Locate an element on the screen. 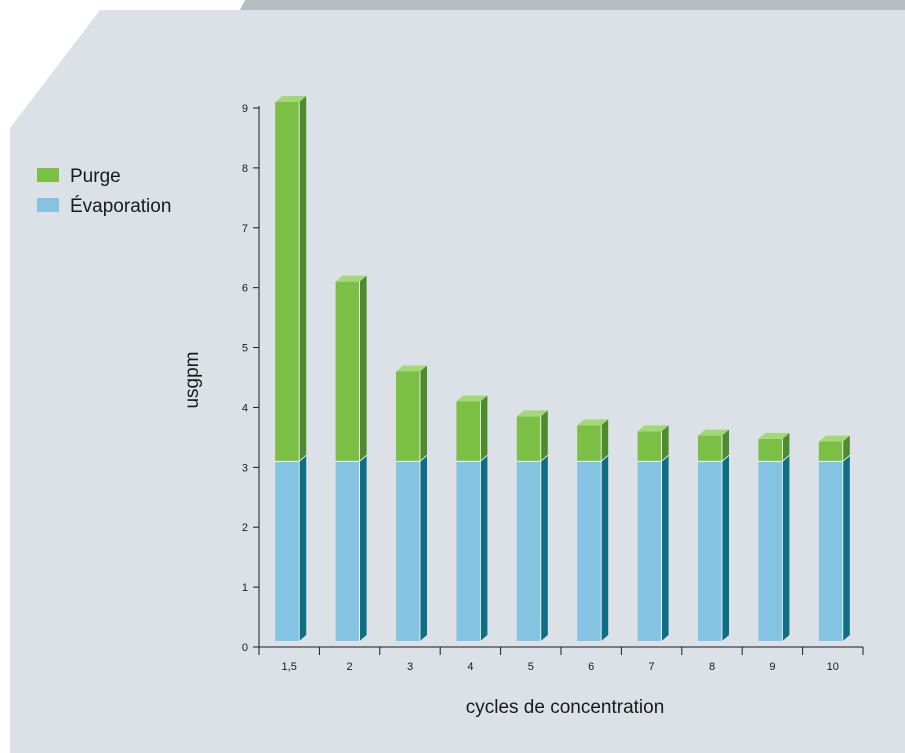  legend-swatch-purge is located at coordinates (48, 175).